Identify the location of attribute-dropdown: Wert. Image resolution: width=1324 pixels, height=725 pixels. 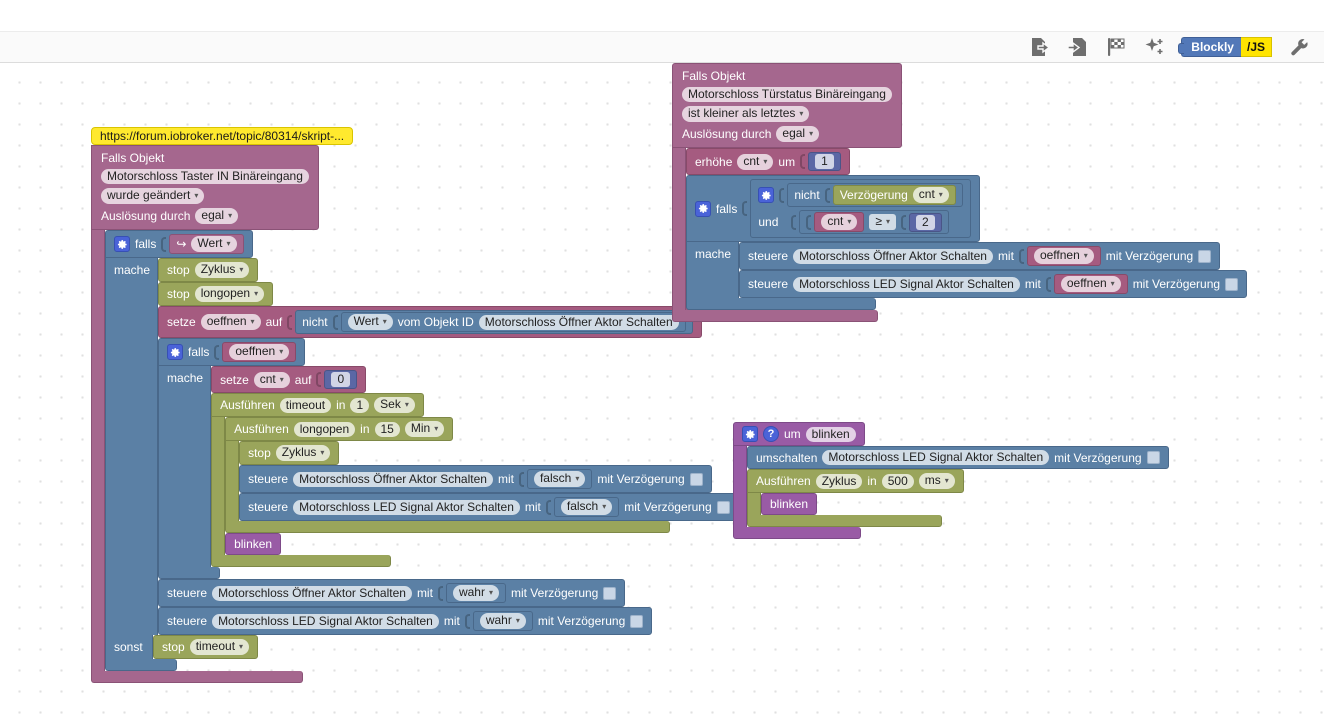
(370, 322).